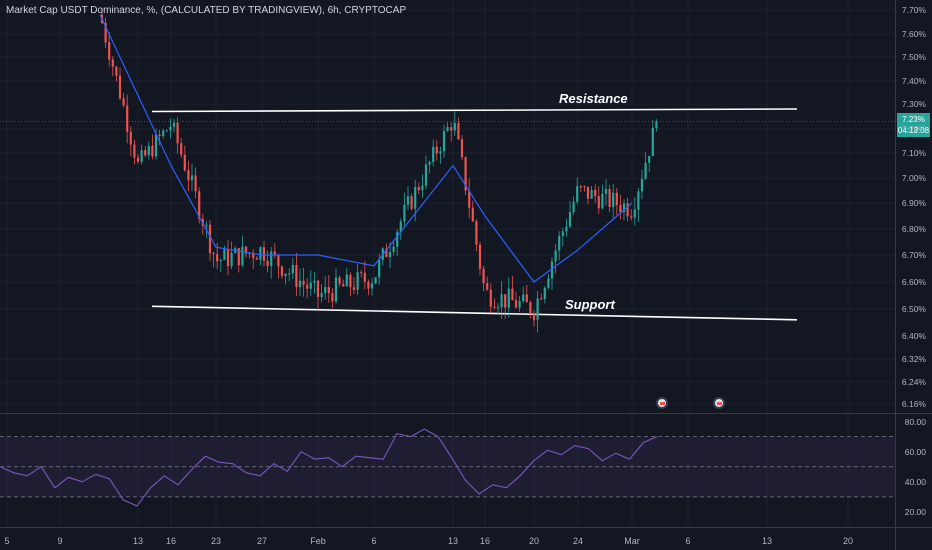 The width and height of the screenshot is (932, 550). What do you see at coordinates (913, 178) in the screenshot?
I see `price-tick-label: 7.00%` at bounding box center [913, 178].